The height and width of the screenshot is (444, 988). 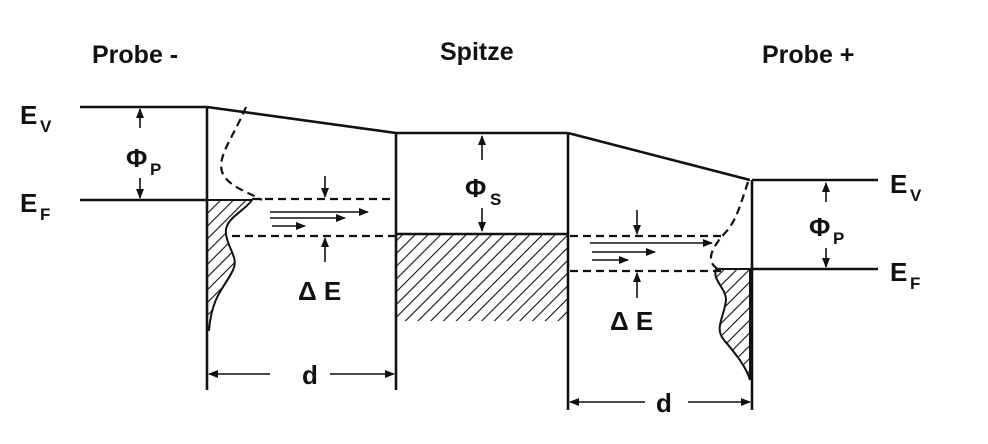 I want to click on right-ev-sub: V, so click(x=916, y=195).